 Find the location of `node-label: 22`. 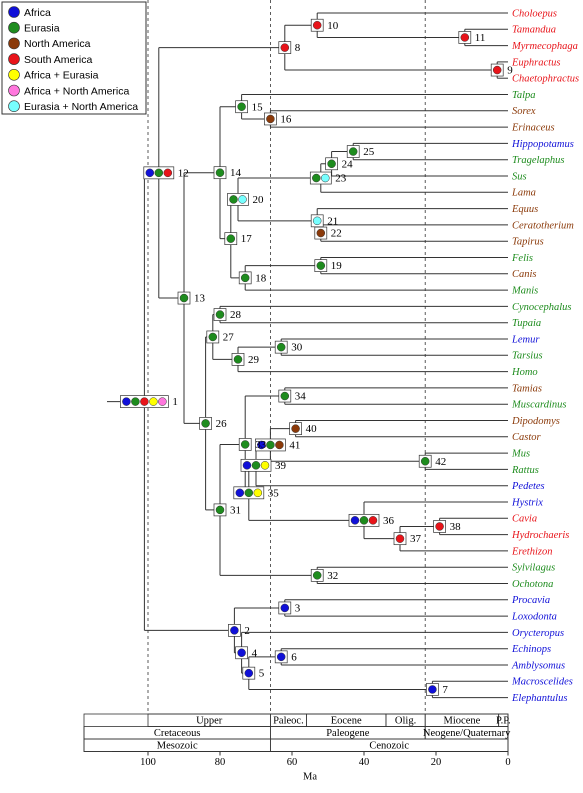

node-label: 22 is located at coordinates (336, 234).